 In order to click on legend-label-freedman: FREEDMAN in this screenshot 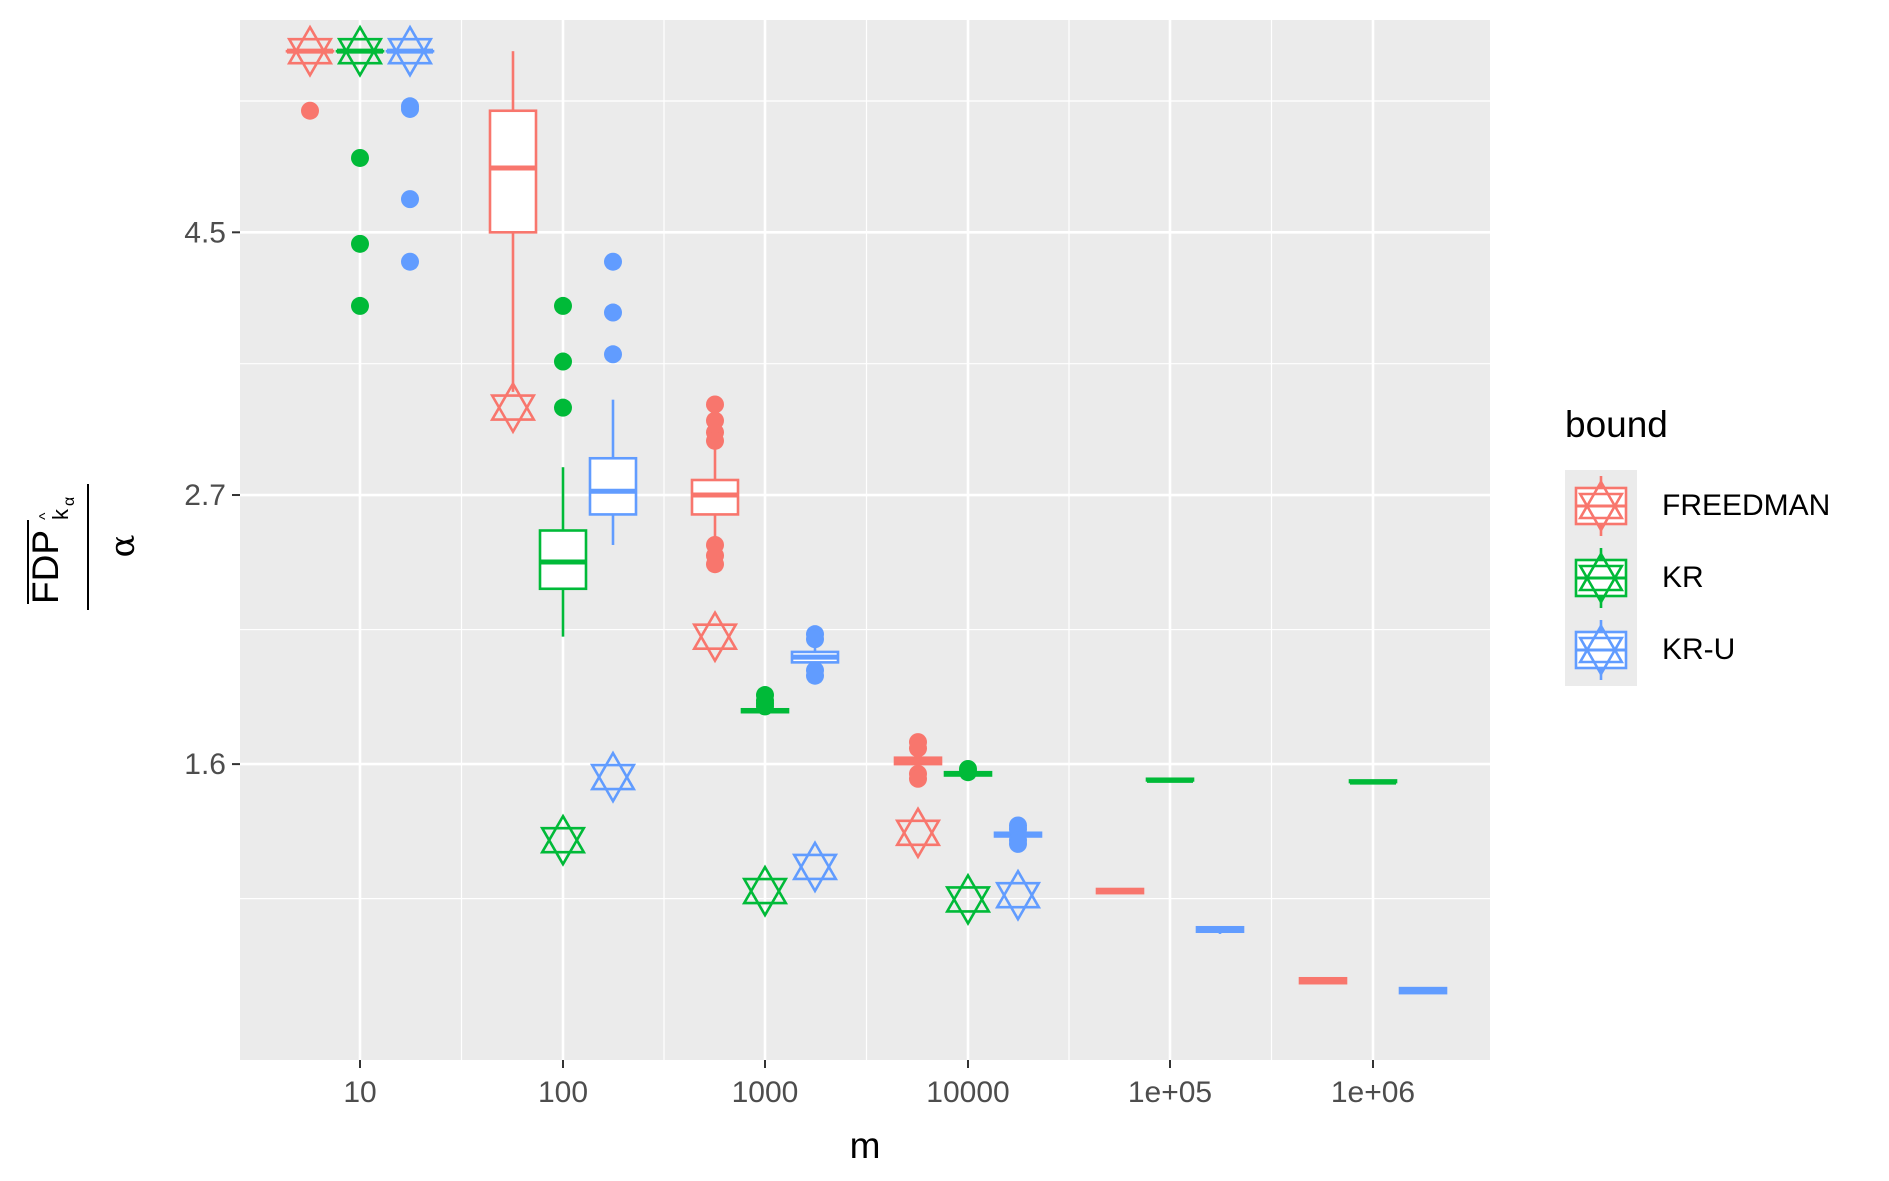, I will do `click(1746, 505)`.